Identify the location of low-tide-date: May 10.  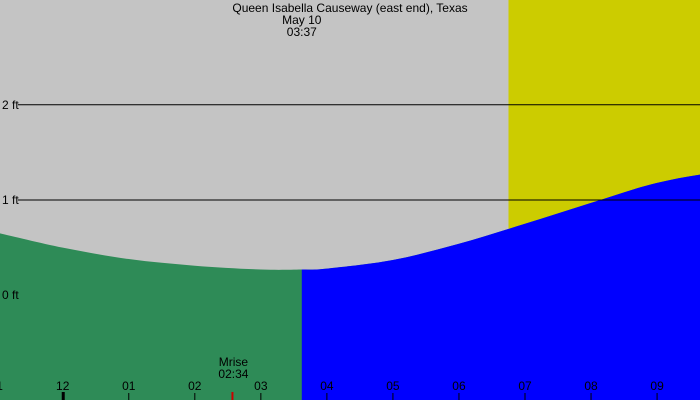
(302, 20).